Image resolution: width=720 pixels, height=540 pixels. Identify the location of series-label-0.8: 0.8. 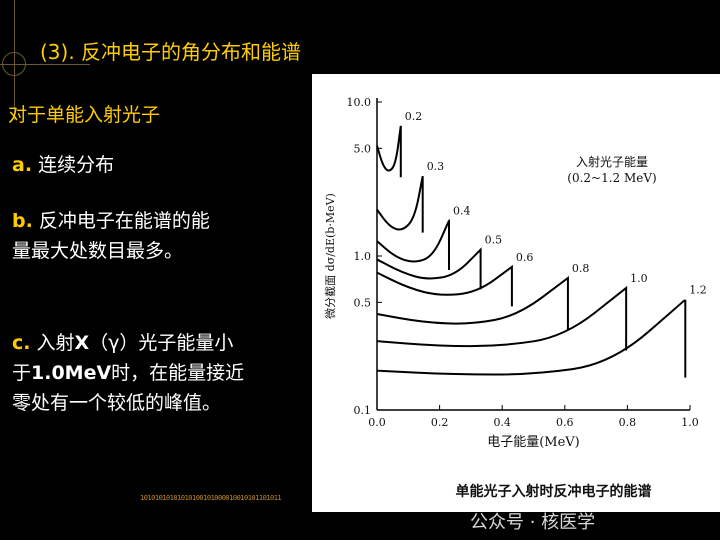
(581, 268).